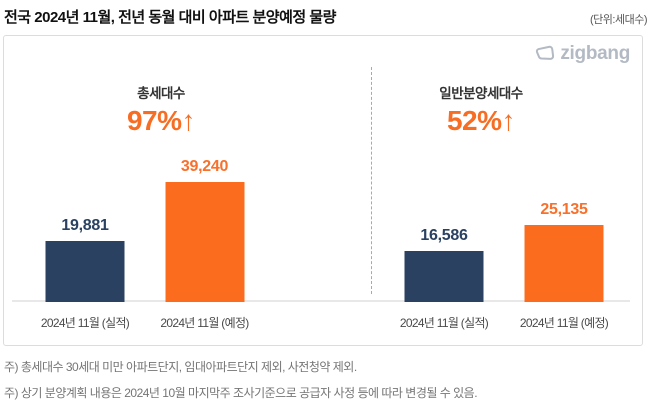 Image resolution: width=650 pixels, height=410 pixels. I want to click on zigbang-logo-text: zigbang, so click(595, 53).